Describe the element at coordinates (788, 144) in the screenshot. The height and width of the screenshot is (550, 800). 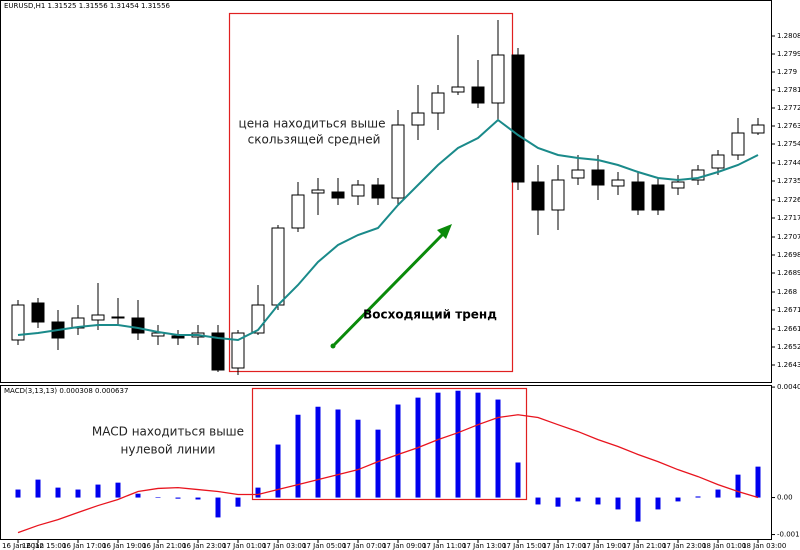
I see `y-tick-label: 1.2754` at that location.